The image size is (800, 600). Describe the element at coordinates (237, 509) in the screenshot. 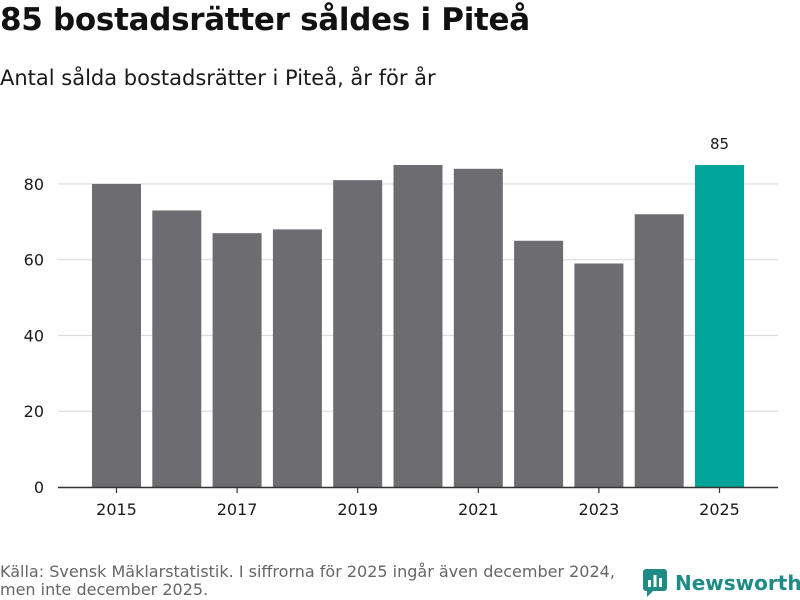

I see `x-tick-label-2017: 2017` at that location.